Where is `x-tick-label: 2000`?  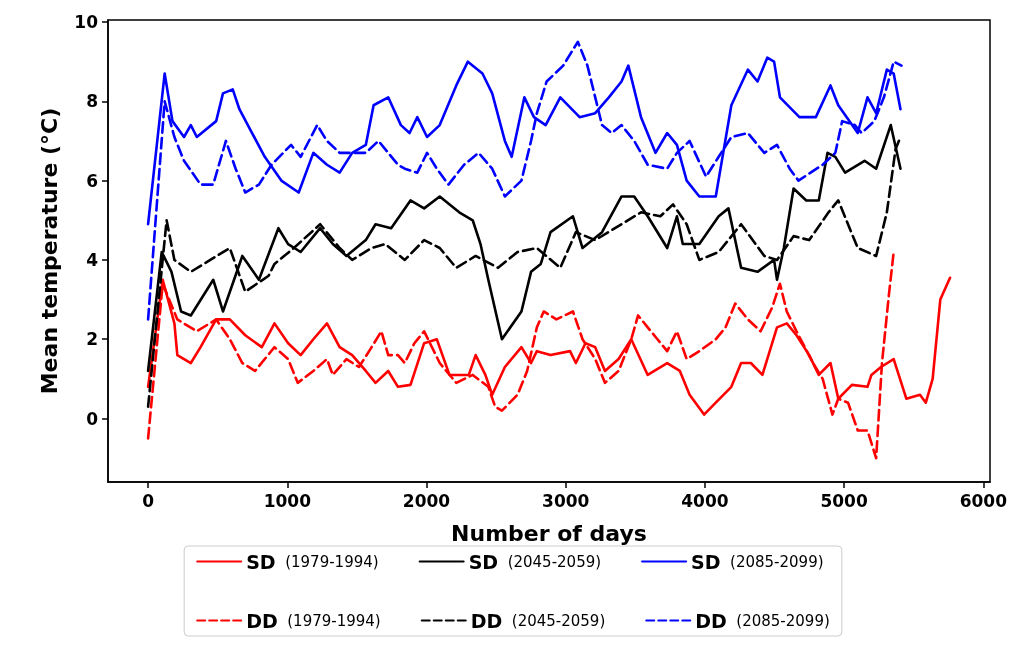 x-tick-label: 2000 is located at coordinates (426, 500).